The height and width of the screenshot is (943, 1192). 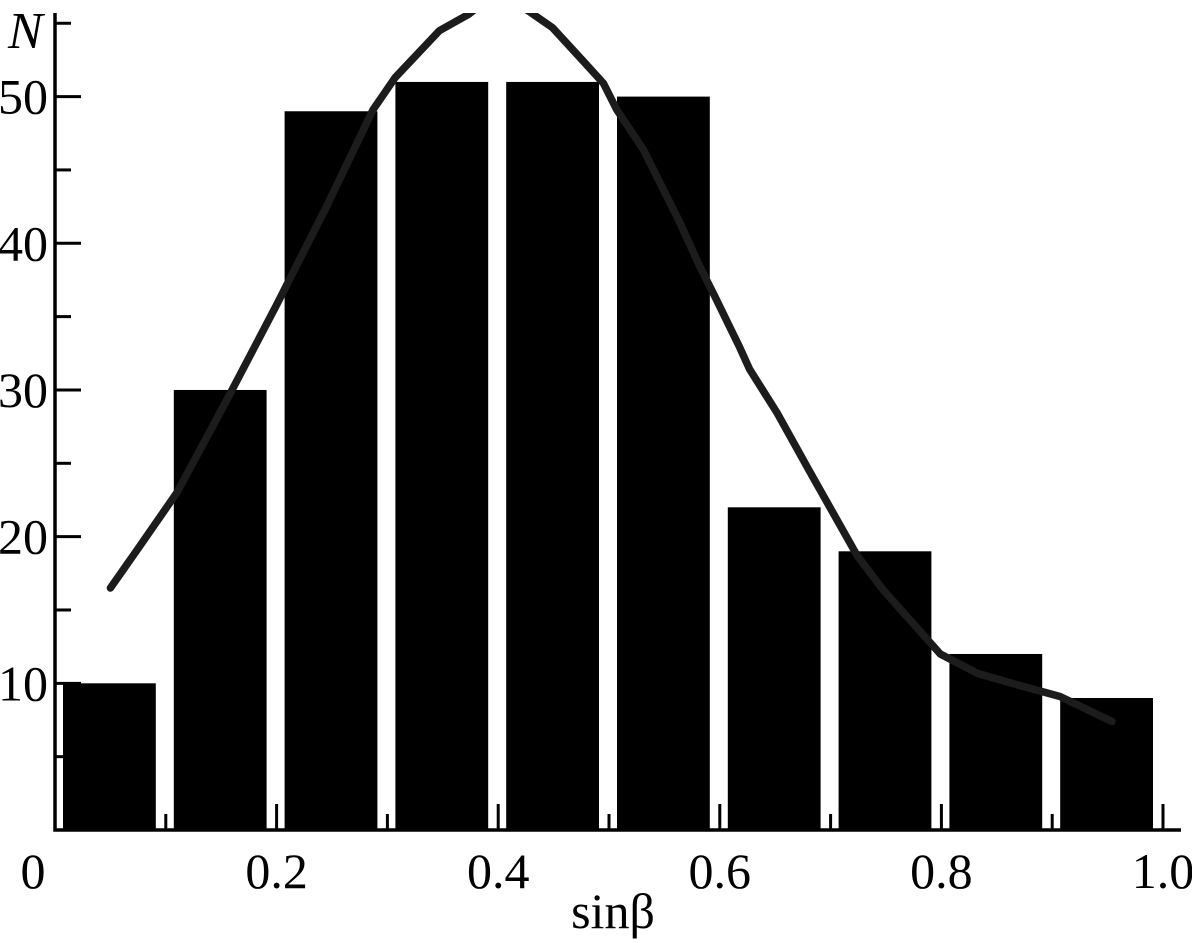 What do you see at coordinates (613, 911) in the screenshot?
I see `x-axis-title: sinβ` at bounding box center [613, 911].